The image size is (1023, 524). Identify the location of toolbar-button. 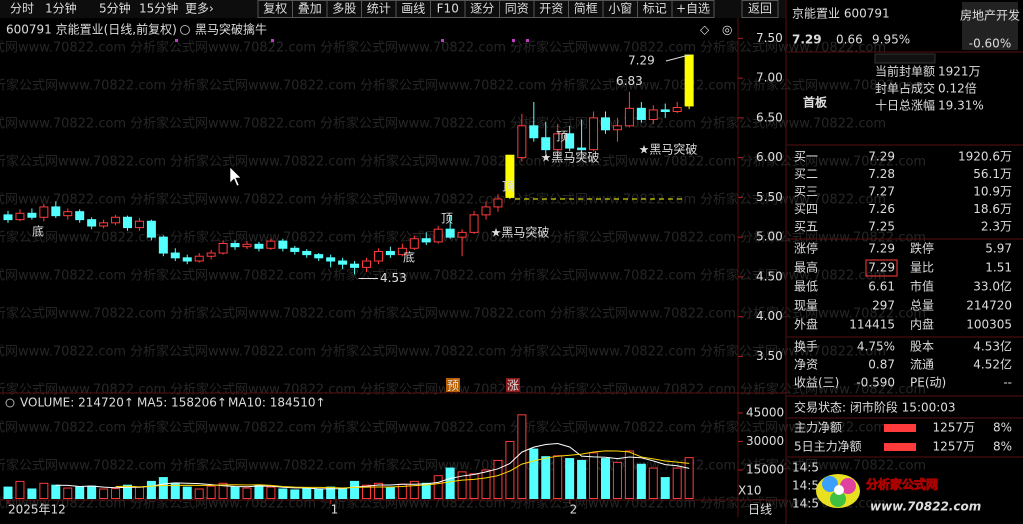
(693, 9).